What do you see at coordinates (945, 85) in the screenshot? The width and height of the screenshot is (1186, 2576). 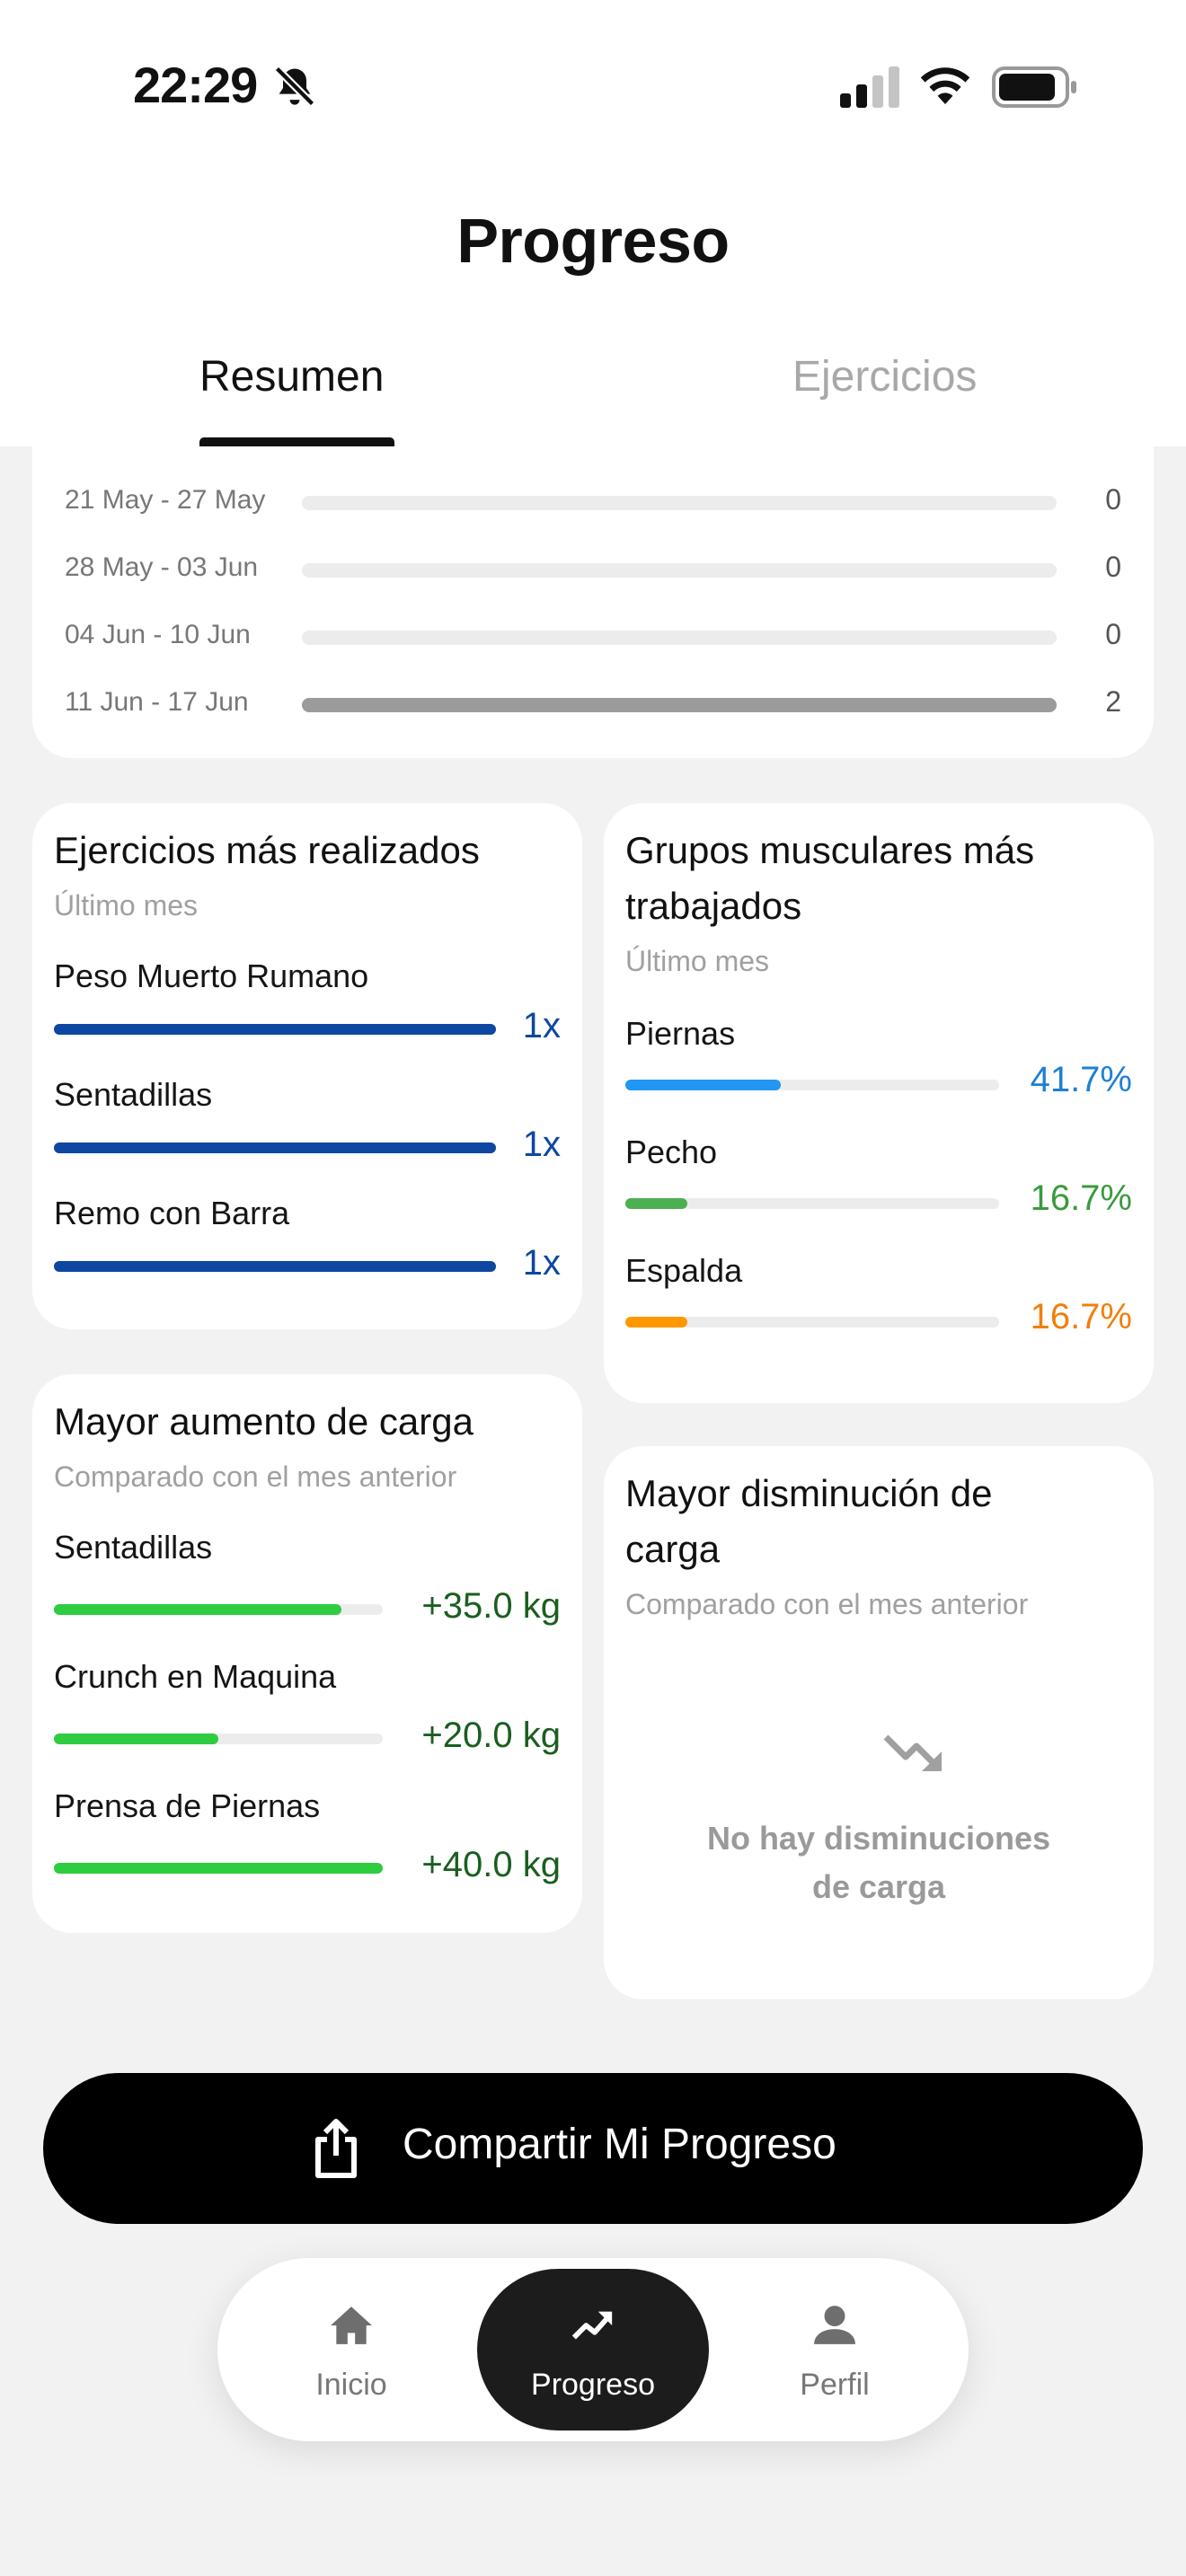 I see `wifi-icon` at bounding box center [945, 85].